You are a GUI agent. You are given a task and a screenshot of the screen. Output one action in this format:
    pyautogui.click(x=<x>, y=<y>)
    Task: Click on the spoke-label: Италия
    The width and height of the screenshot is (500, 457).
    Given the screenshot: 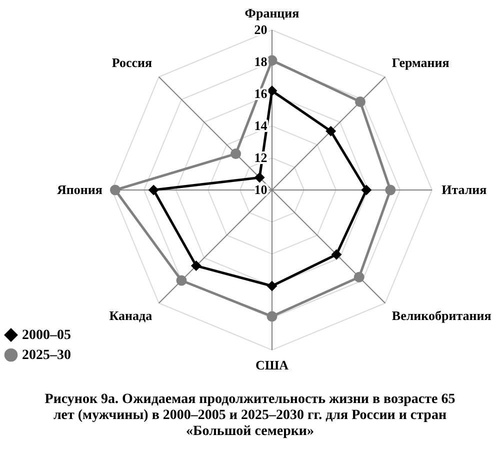 What is the action you would take?
    pyautogui.click(x=464, y=189)
    